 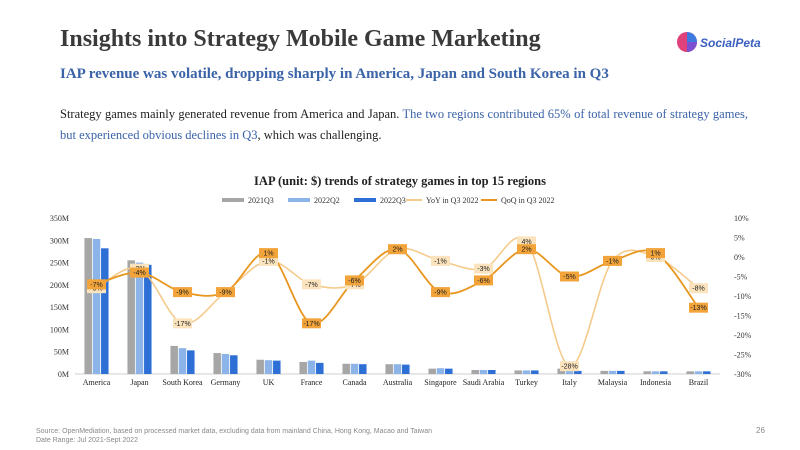 What do you see at coordinates (743, 296) in the screenshot?
I see `y2-tick-label: -10%` at bounding box center [743, 296].